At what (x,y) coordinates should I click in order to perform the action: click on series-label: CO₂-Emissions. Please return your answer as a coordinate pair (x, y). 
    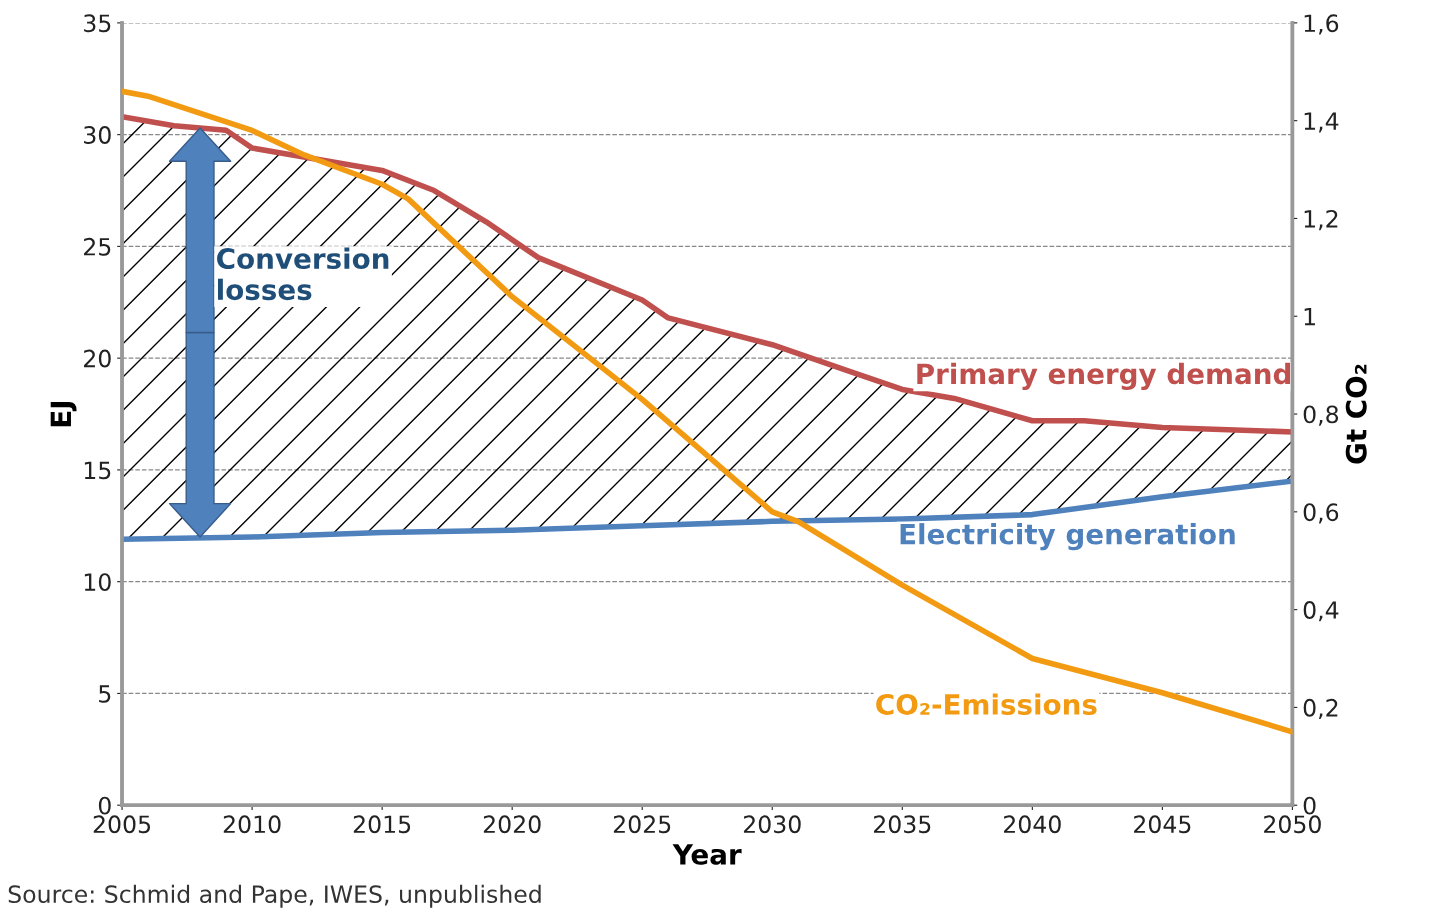
    Looking at the image, I should click on (986, 704).